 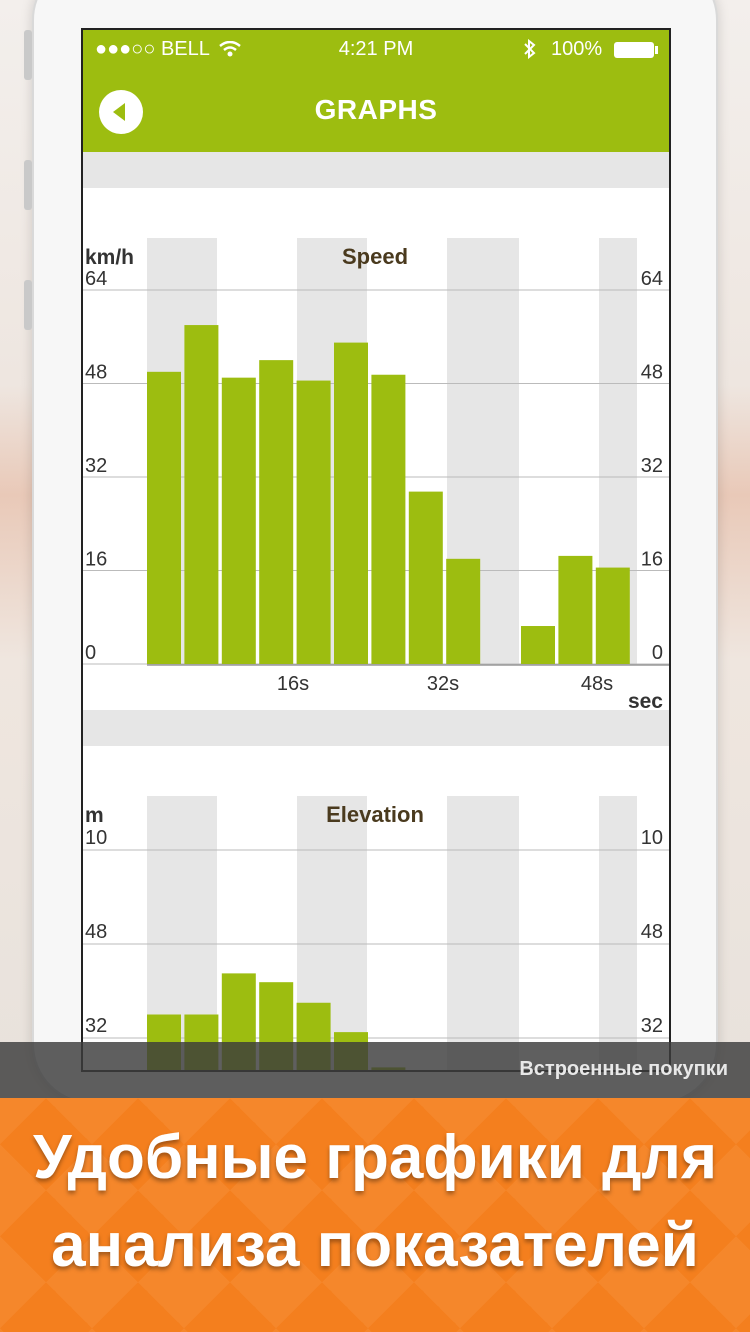 What do you see at coordinates (94, 815) in the screenshot?
I see `y-axis-unit: m` at bounding box center [94, 815].